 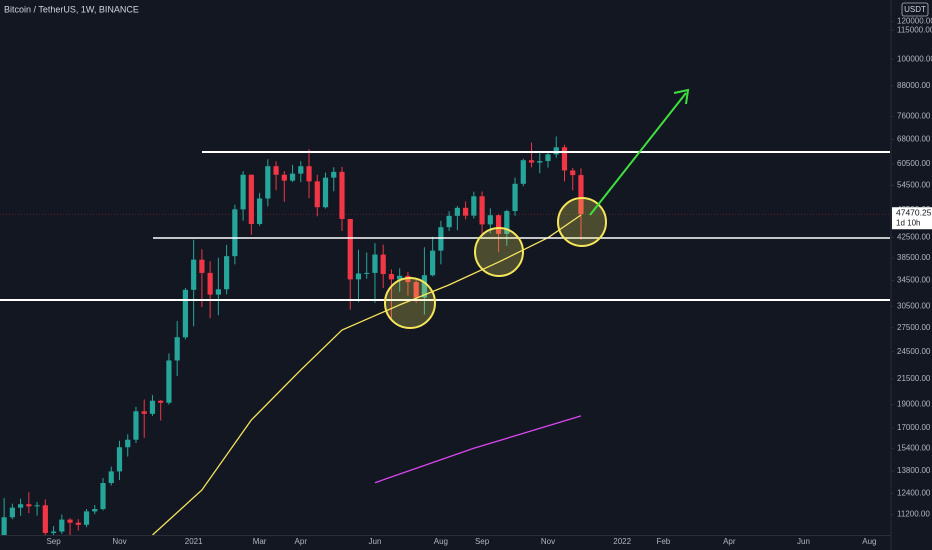 I want to click on y-tick-label: 30500.00, so click(x=914, y=305).